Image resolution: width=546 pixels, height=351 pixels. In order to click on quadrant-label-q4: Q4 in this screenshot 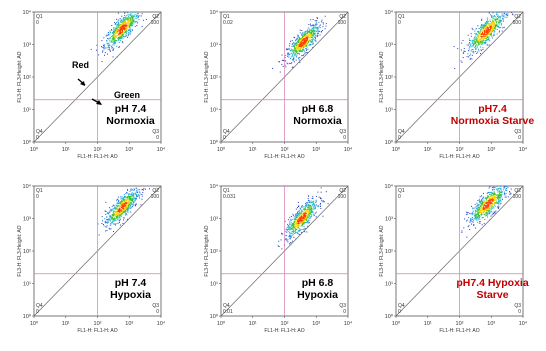, I will do `click(39, 132)`.